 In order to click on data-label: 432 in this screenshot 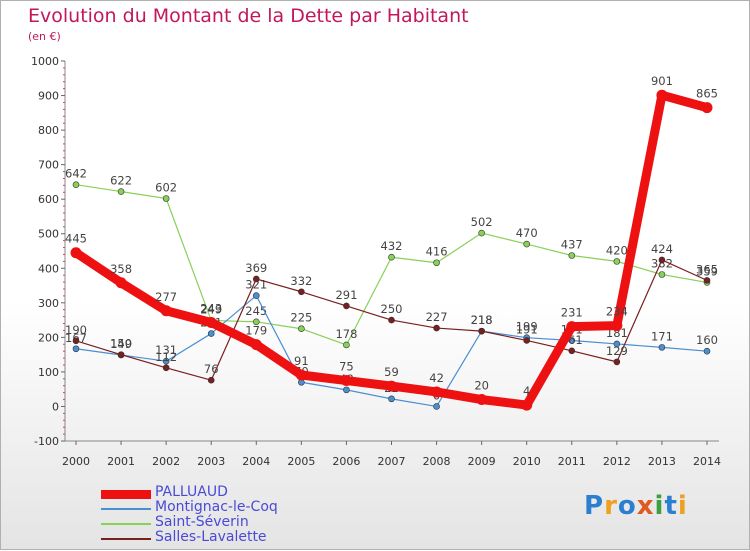, I will do `click(392, 246)`.